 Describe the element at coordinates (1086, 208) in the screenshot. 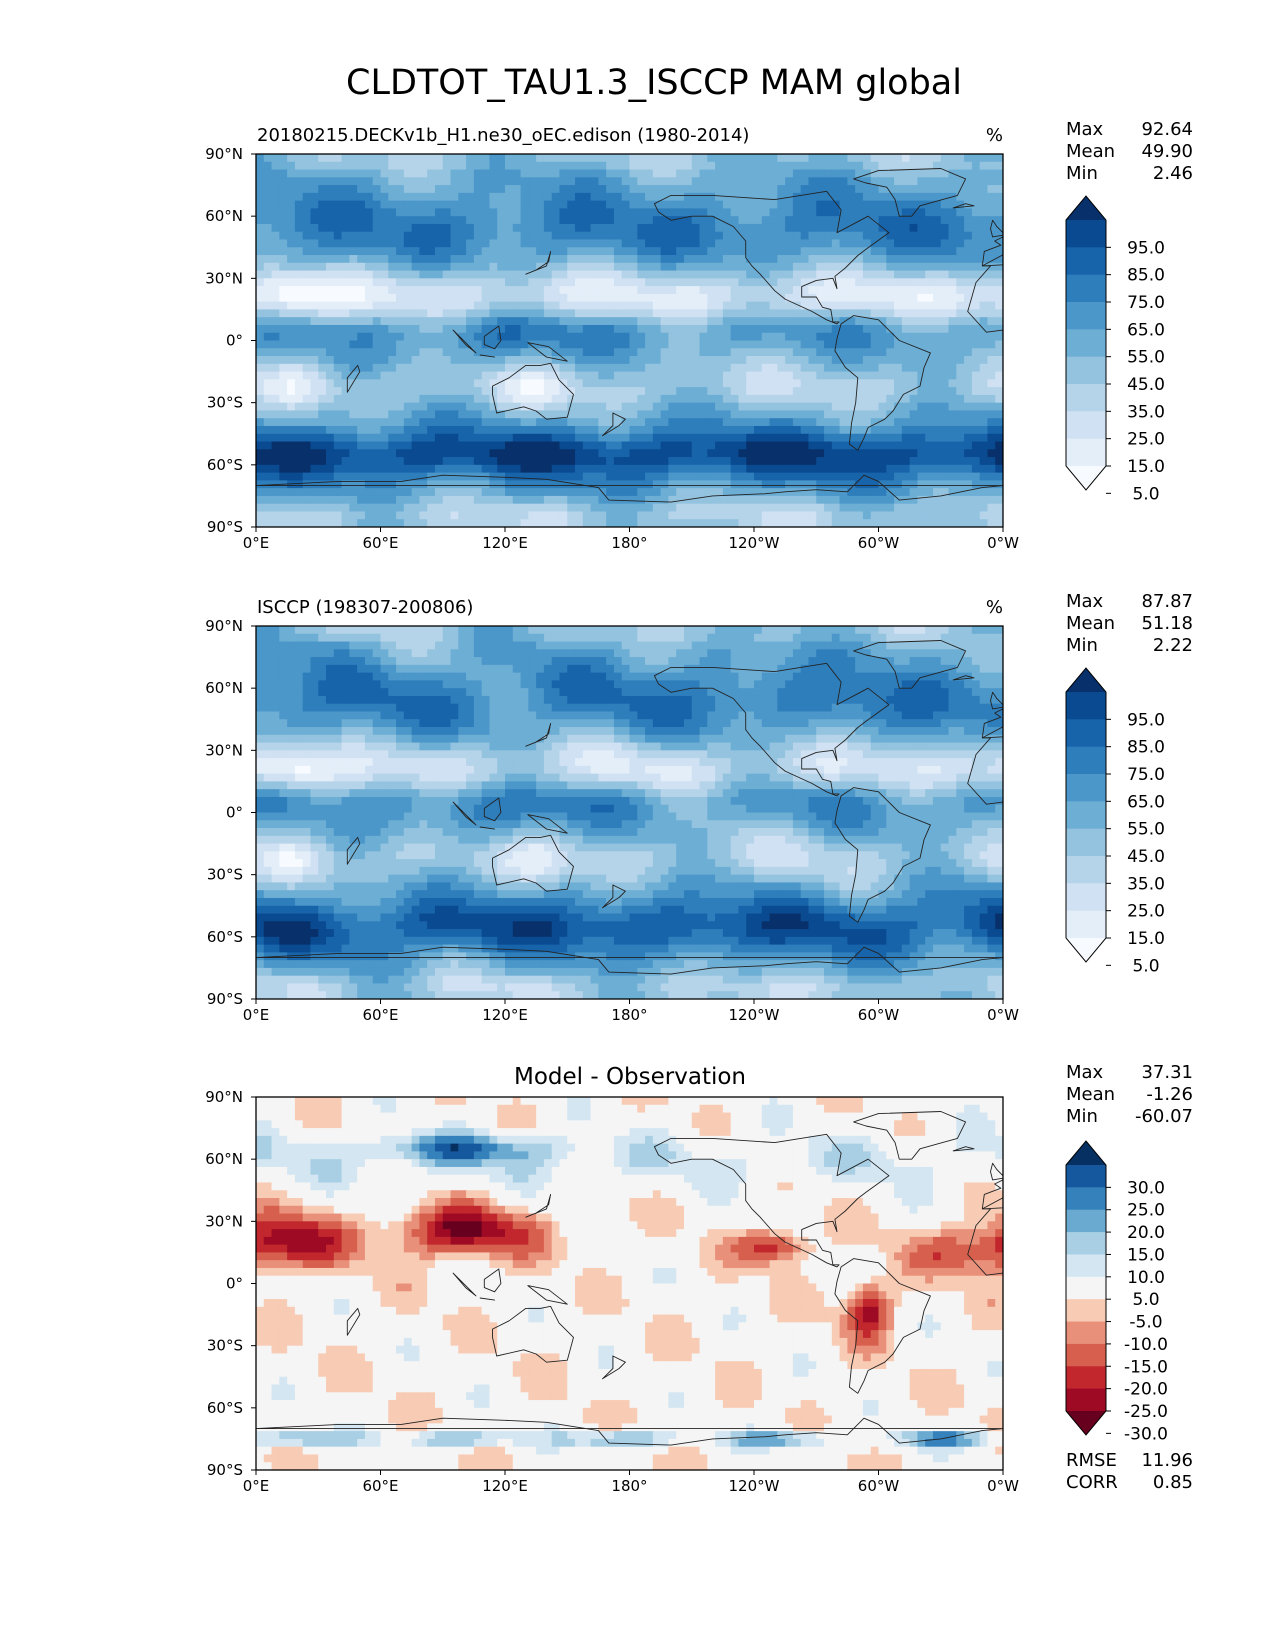

I see `colorbar-extend-max` at that location.